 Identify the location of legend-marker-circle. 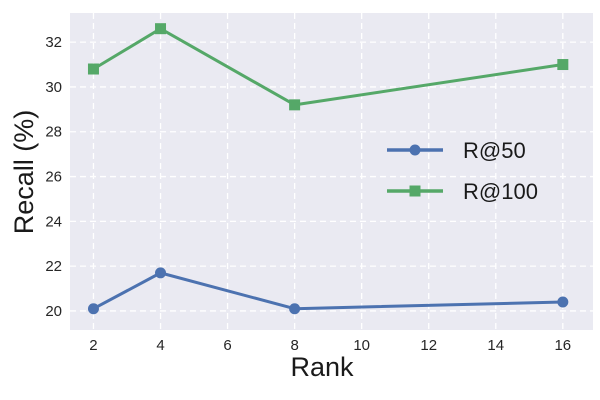
(415, 150).